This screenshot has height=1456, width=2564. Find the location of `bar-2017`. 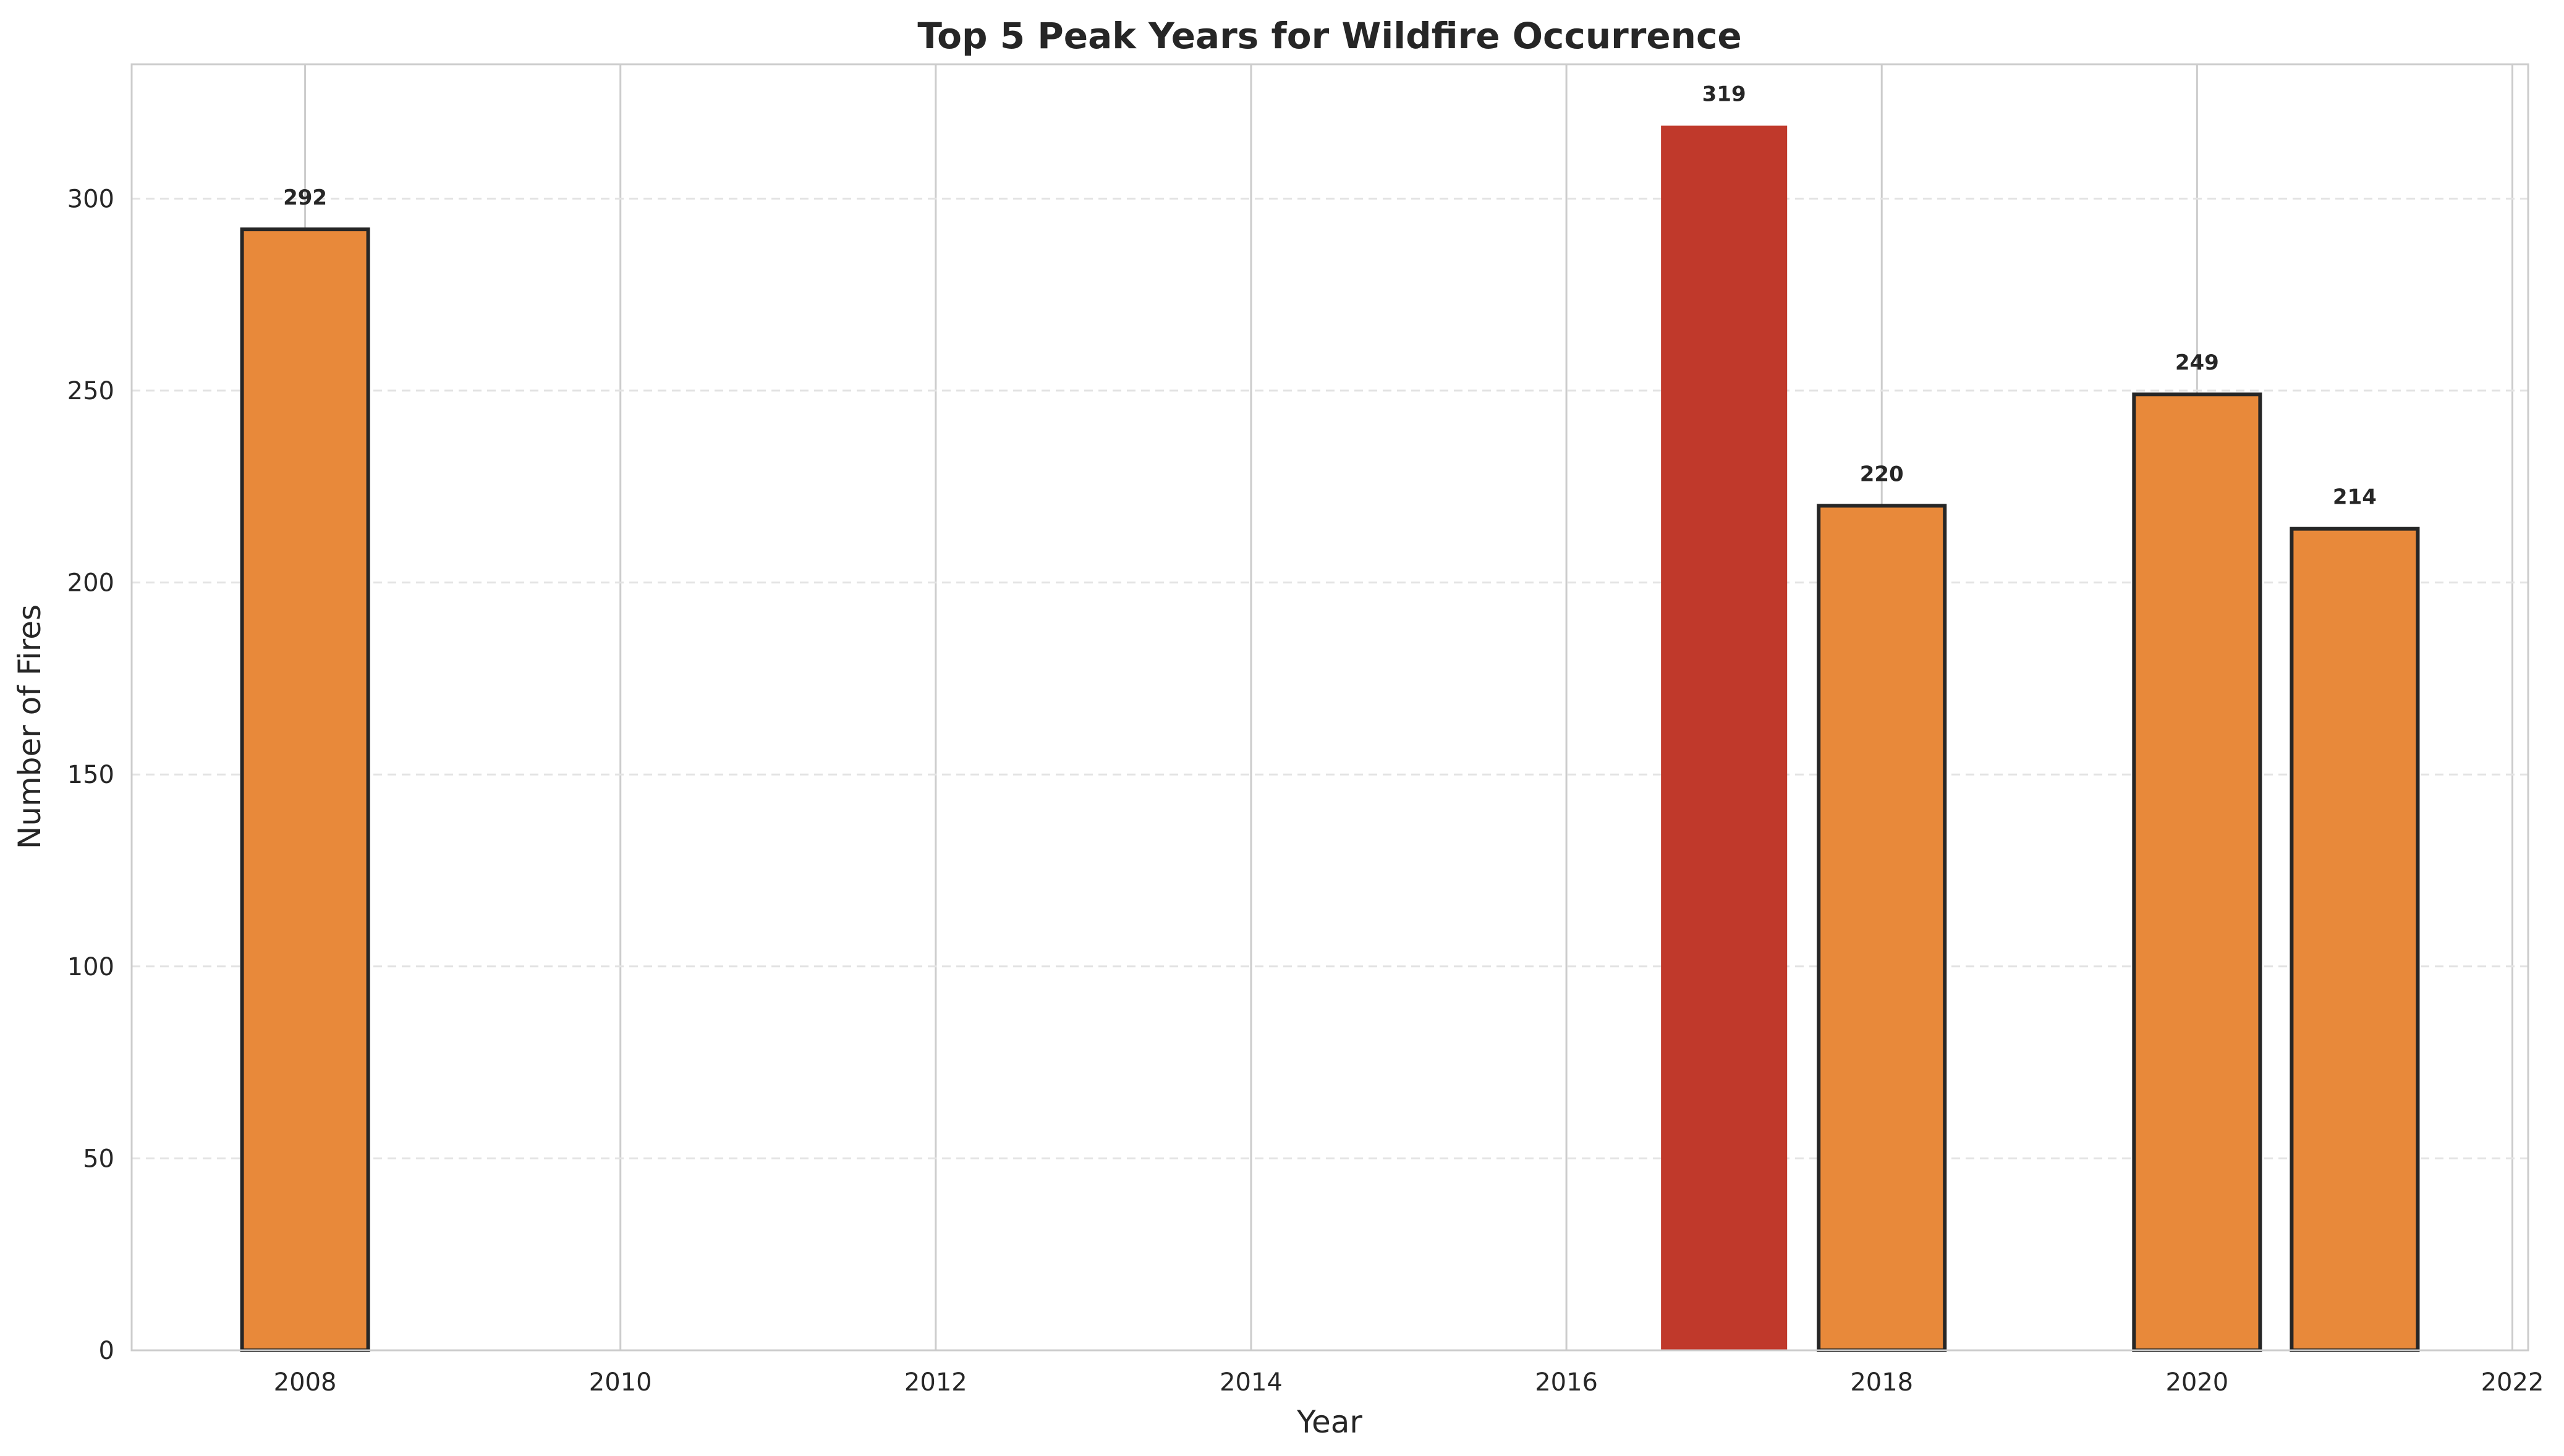

bar-2017 is located at coordinates (1725, 737).